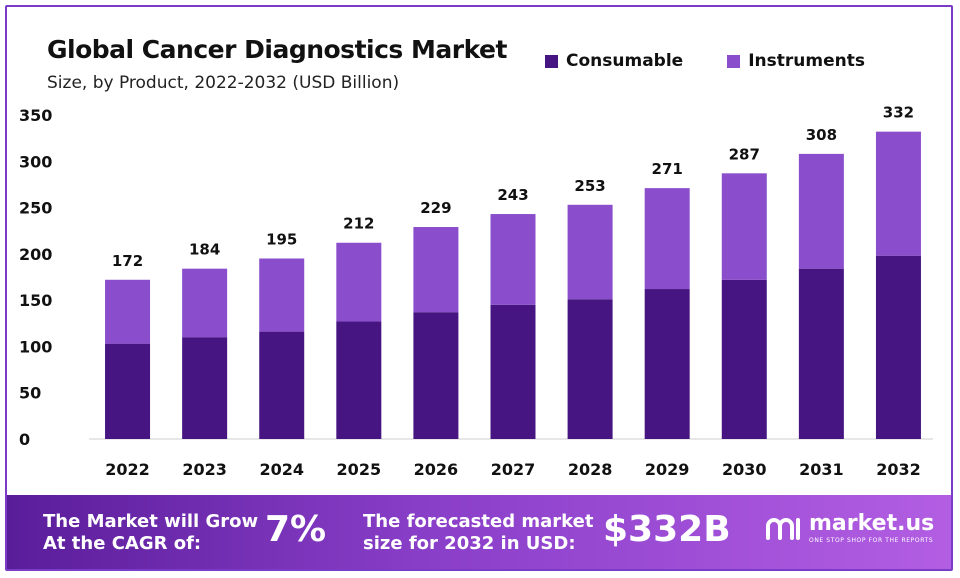  Describe the element at coordinates (821, 211) in the screenshot. I see `bar-instruments-2031` at that location.